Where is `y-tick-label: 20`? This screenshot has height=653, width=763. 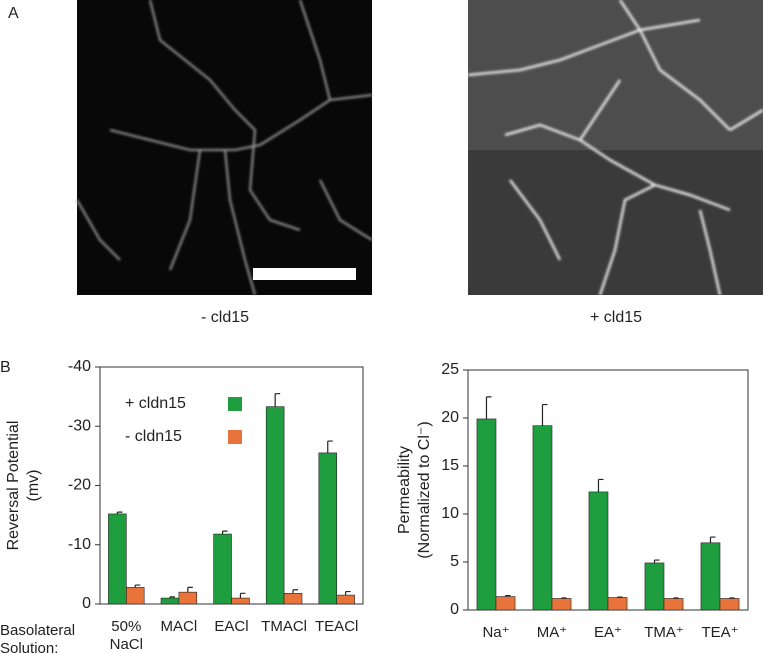
y-tick-label: 20 is located at coordinates (450, 417).